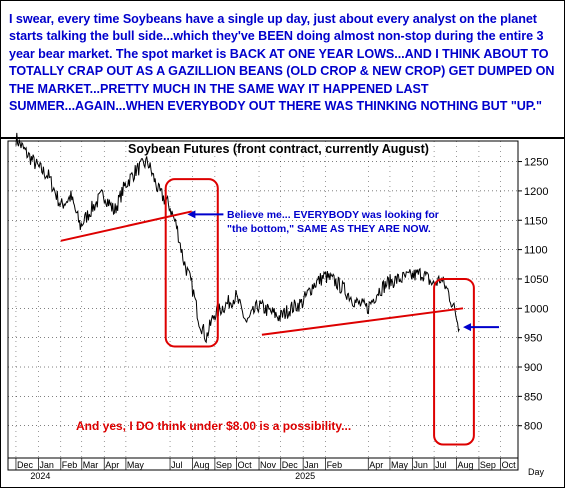 The height and width of the screenshot is (490, 567). Describe the element at coordinates (40, 476) in the screenshot. I see `year-label: 2024` at that location.